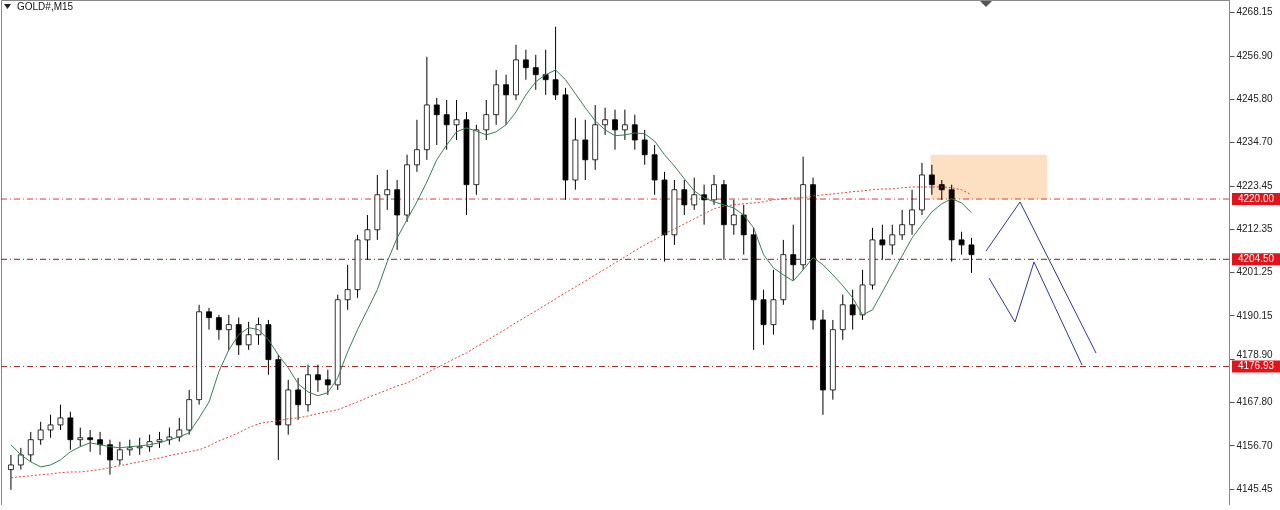 This screenshot has height=510, width=1280. Describe the element at coordinates (1255, 12) in the screenshot. I see `y-tick-label: 4268.15` at that location.